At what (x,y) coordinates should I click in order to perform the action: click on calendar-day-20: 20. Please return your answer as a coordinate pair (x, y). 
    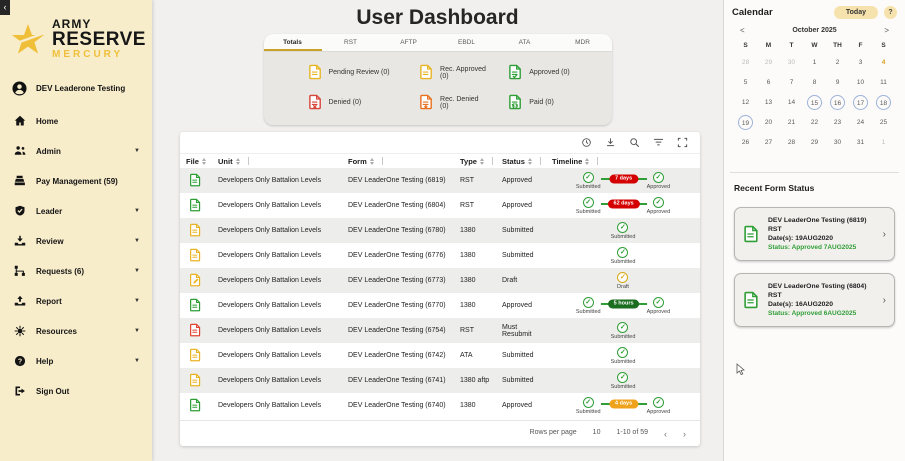
    Looking at the image, I should click on (768, 122).